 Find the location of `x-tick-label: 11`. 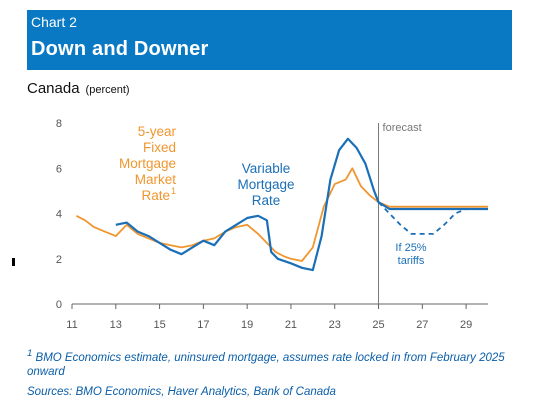

x-tick-label: 11 is located at coordinates (71, 325).